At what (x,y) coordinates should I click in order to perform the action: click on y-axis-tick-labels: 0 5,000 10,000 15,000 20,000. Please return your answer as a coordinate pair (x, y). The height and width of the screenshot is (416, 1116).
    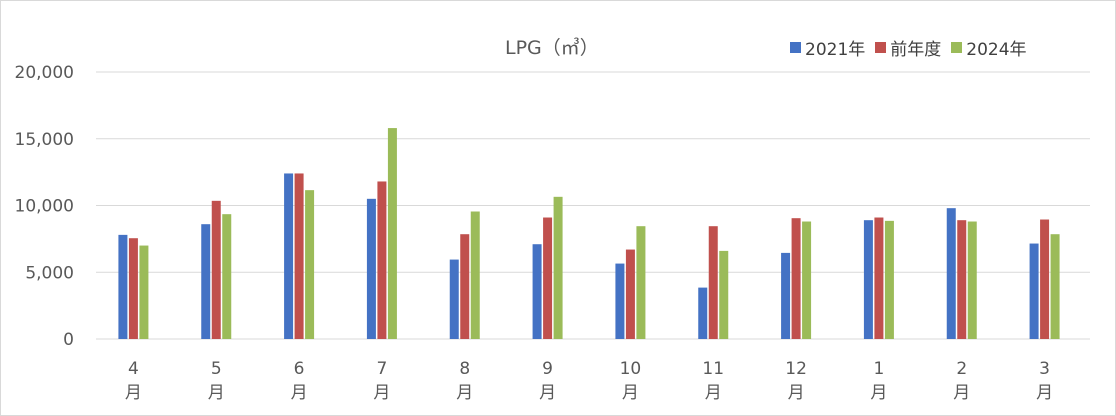
    Looking at the image, I should click on (44, 206).